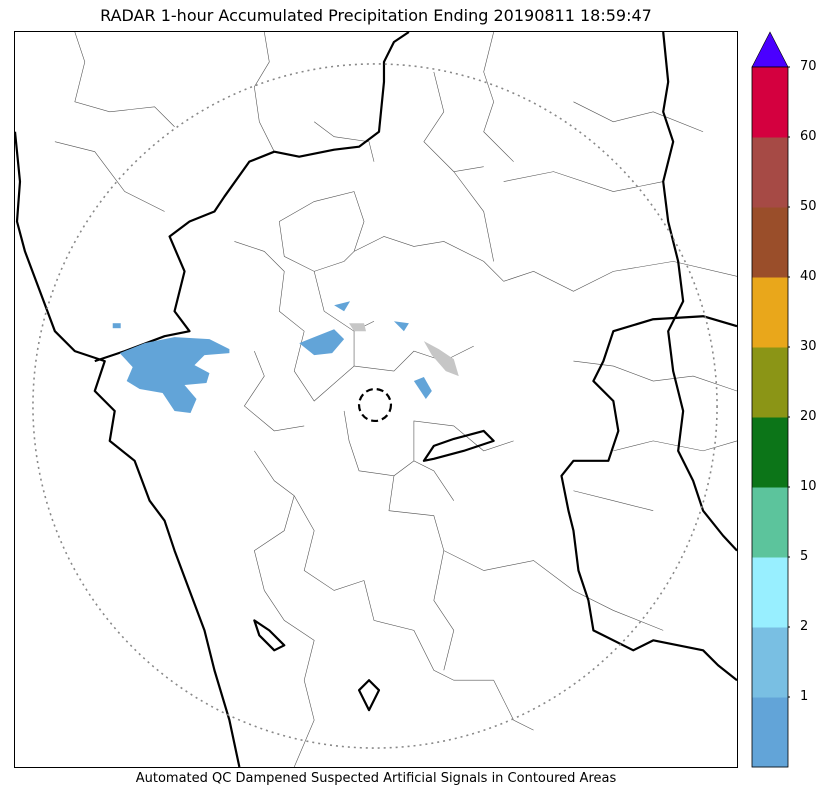  Describe the element at coordinates (808, 136) in the screenshot. I see `colorbar-tick-label: 60` at that location.